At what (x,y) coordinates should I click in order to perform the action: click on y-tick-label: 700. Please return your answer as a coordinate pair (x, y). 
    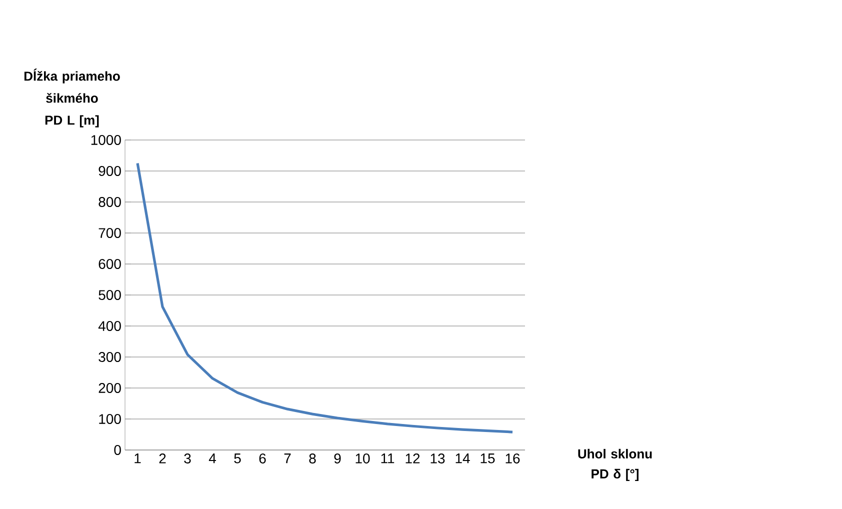
    Looking at the image, I should click on (109, 233).